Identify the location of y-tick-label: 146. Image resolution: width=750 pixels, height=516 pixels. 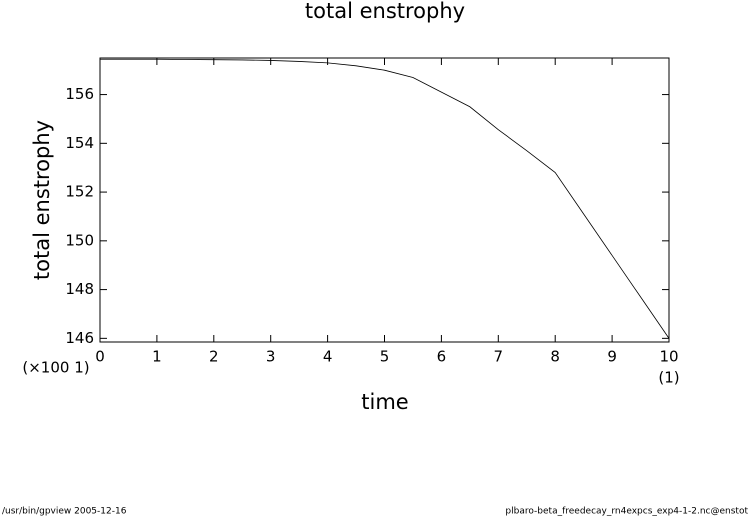
(79, 338).